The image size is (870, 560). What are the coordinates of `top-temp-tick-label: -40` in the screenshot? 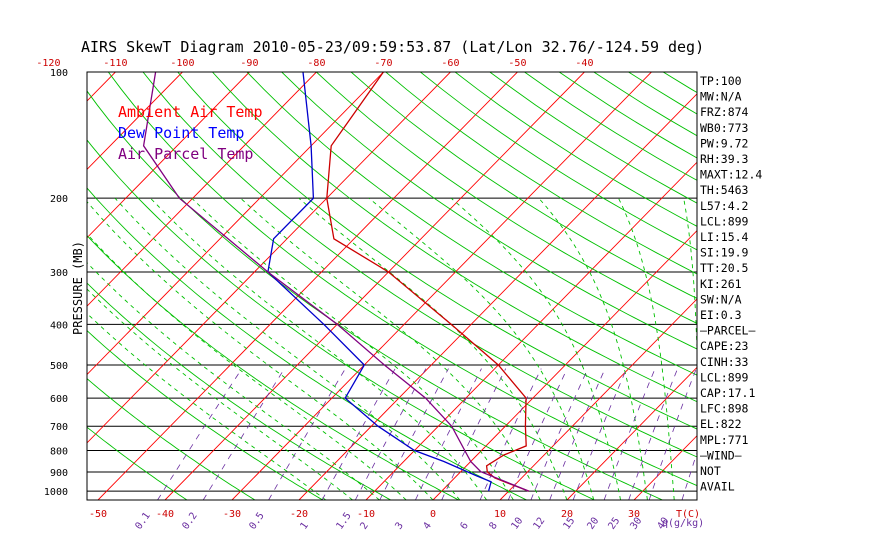 It's located at (584, 63).